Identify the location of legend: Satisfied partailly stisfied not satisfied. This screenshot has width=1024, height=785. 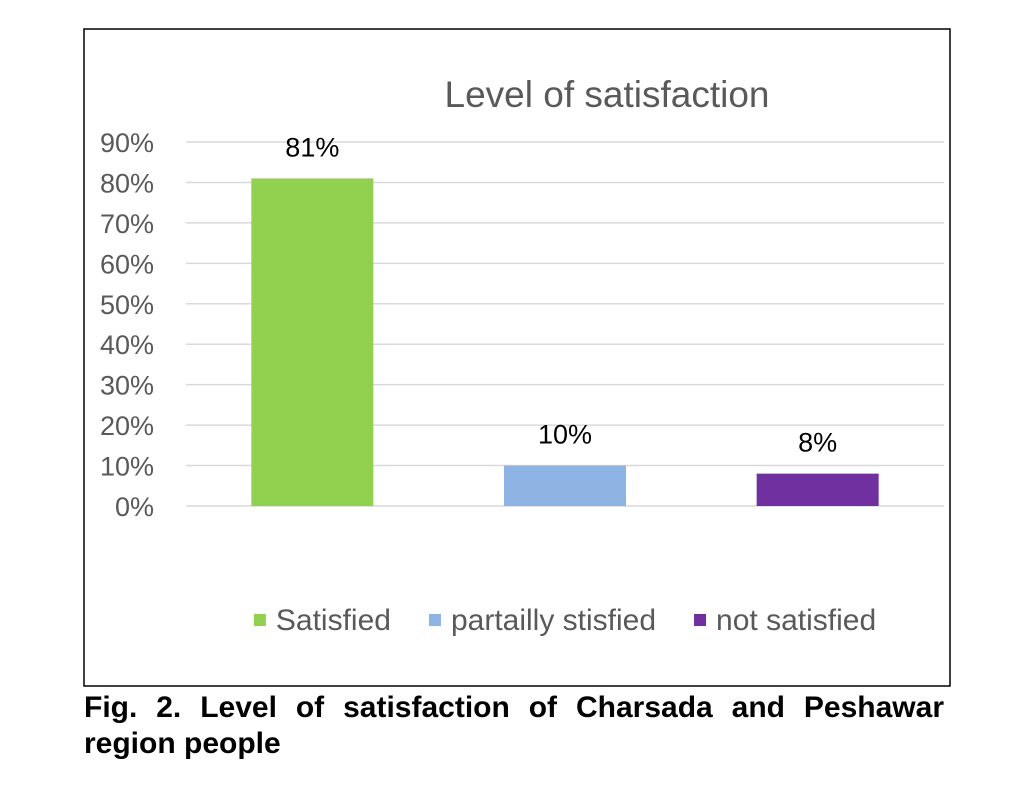
(564, 620).